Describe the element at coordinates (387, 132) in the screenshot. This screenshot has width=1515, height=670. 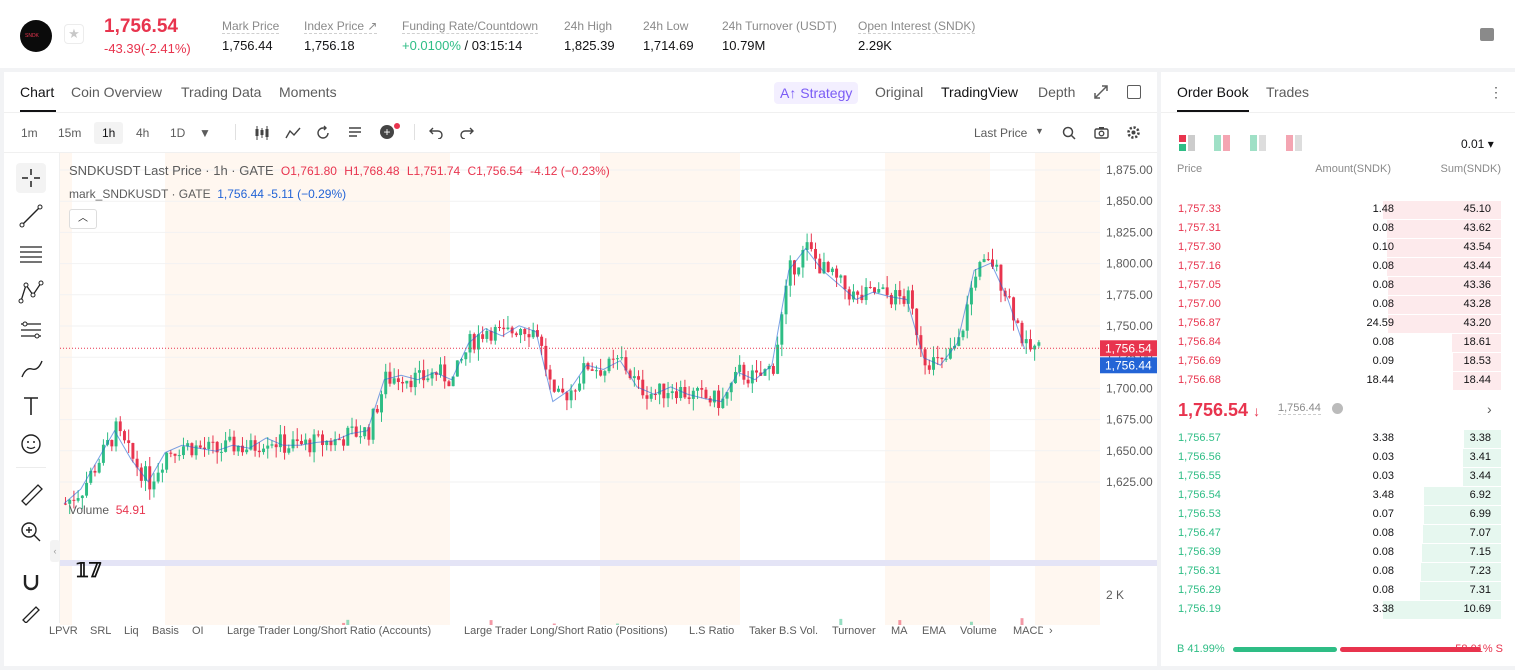
I see `add-indicator-icon: +` at that location.